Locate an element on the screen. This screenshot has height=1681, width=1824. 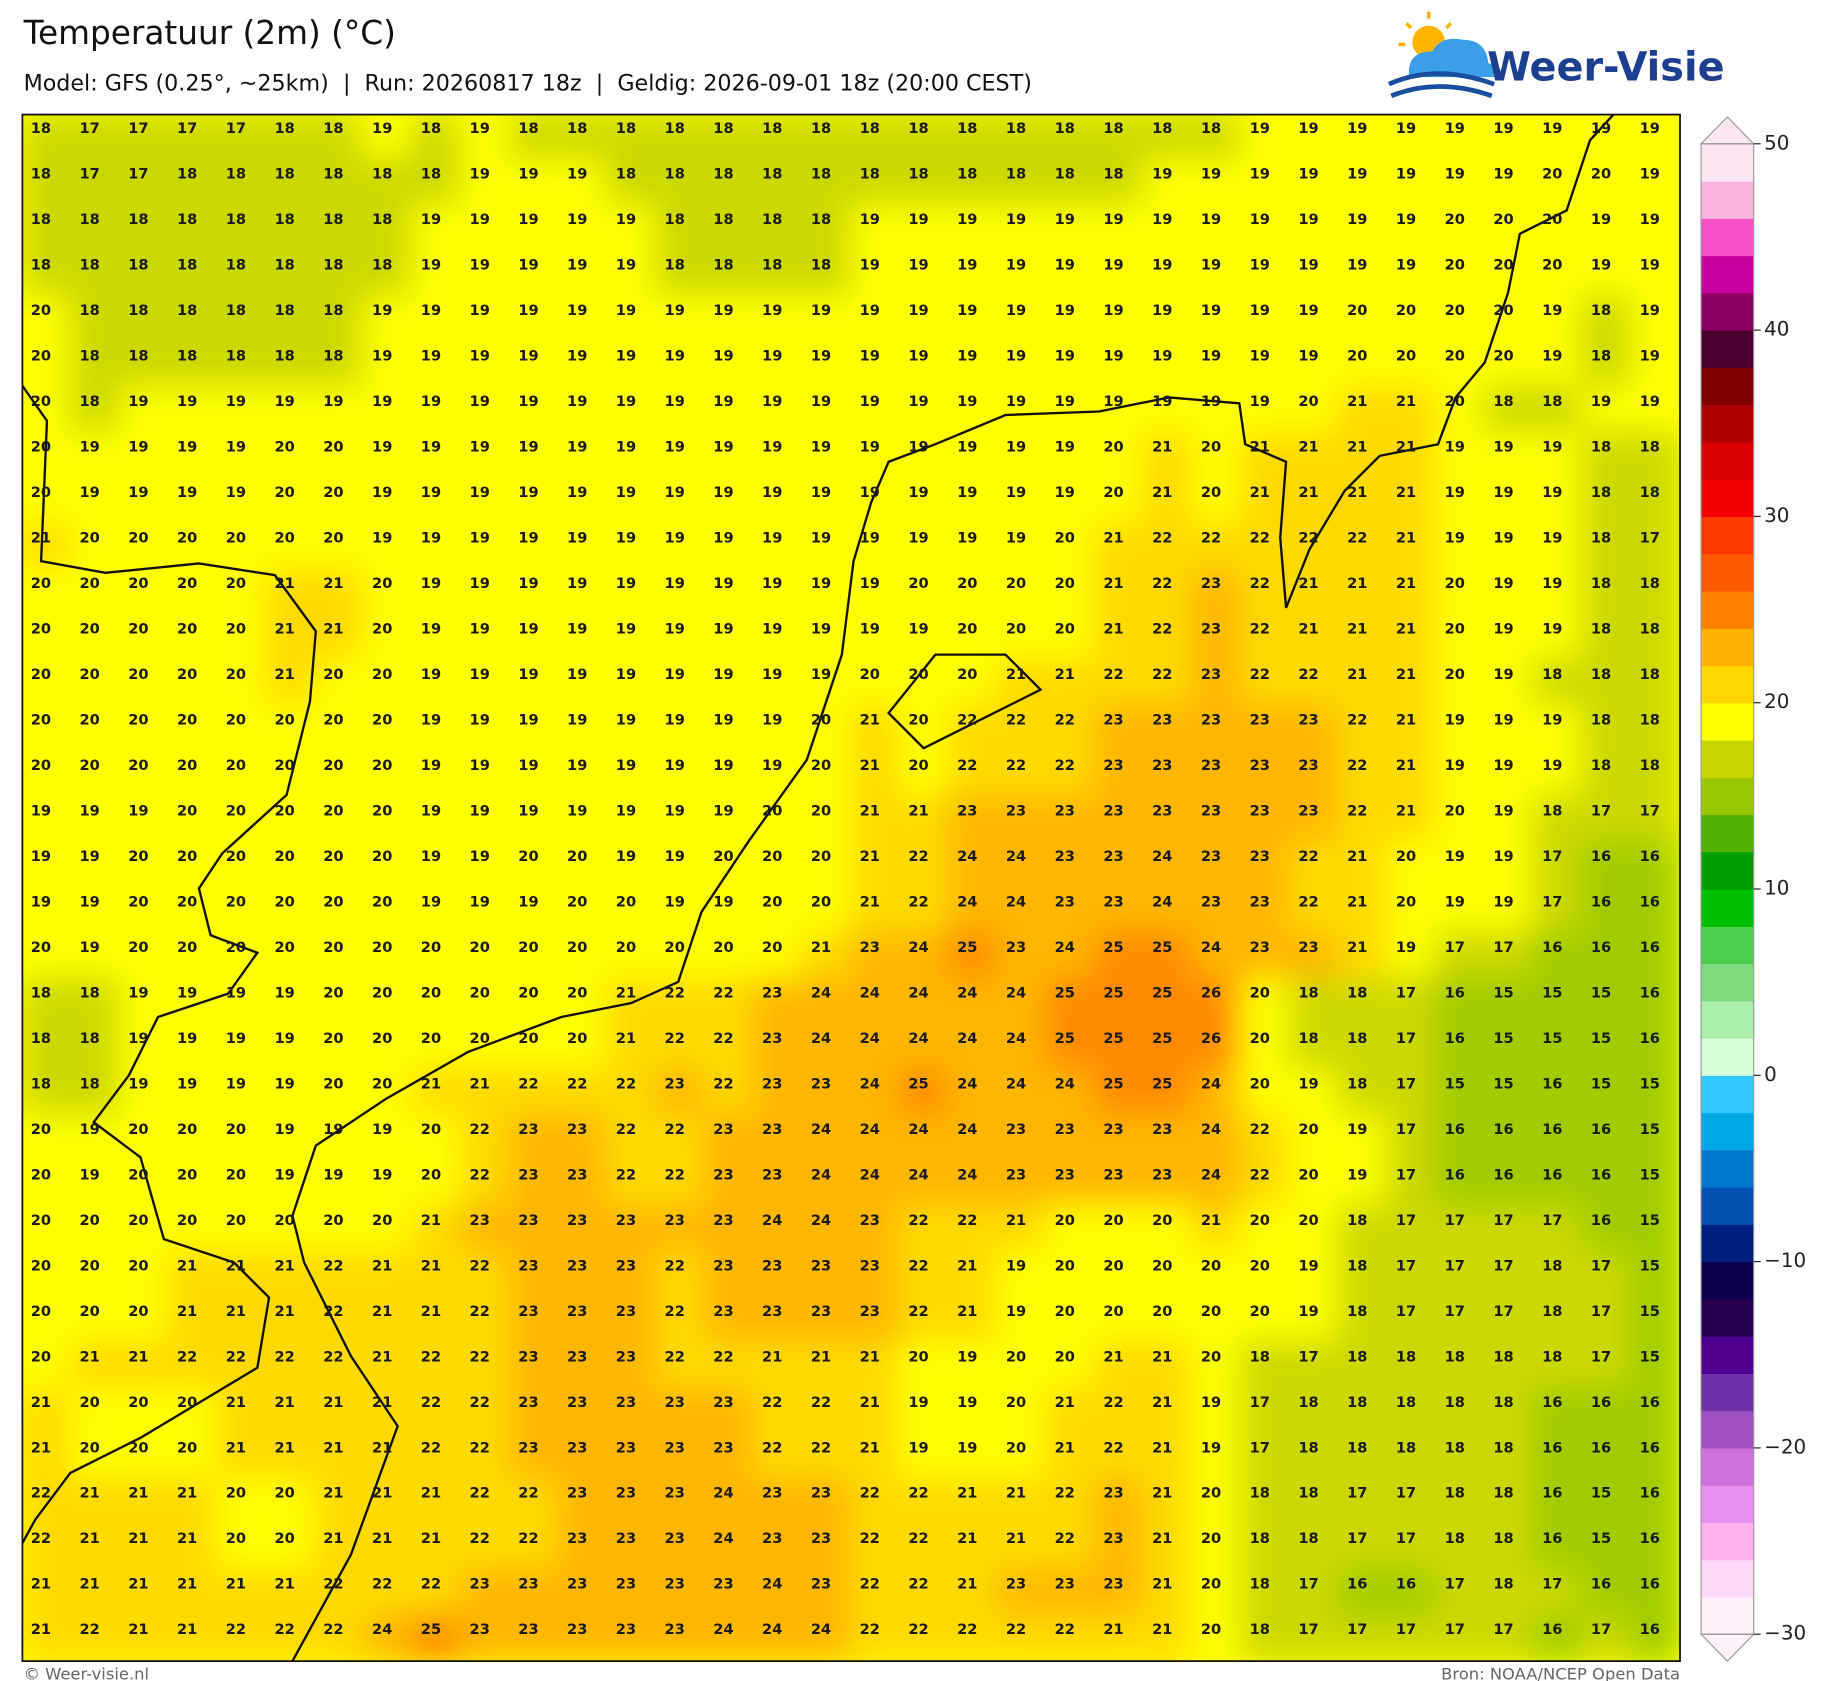
value-label: 25 is located at coordinates (1162, 992).